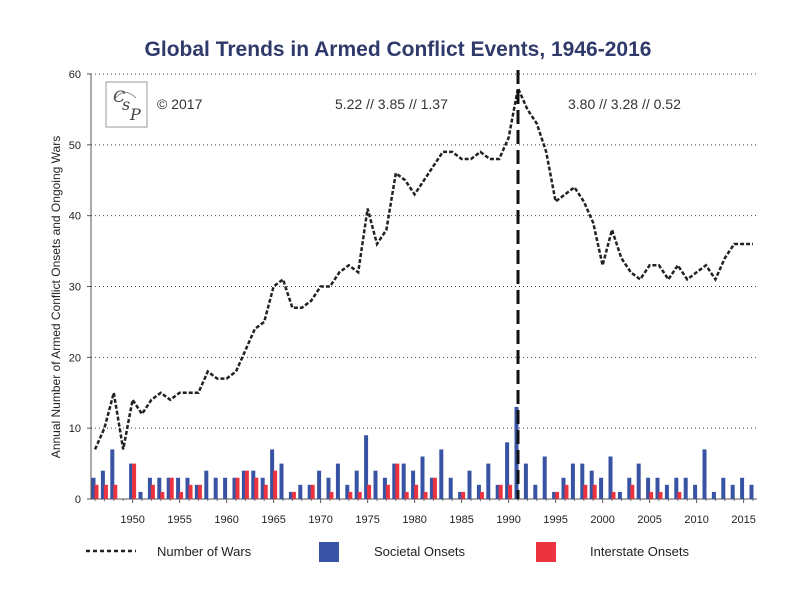 The image size is (800, 600). I want to click on x-tick-label: 2015, so click(743, 520).